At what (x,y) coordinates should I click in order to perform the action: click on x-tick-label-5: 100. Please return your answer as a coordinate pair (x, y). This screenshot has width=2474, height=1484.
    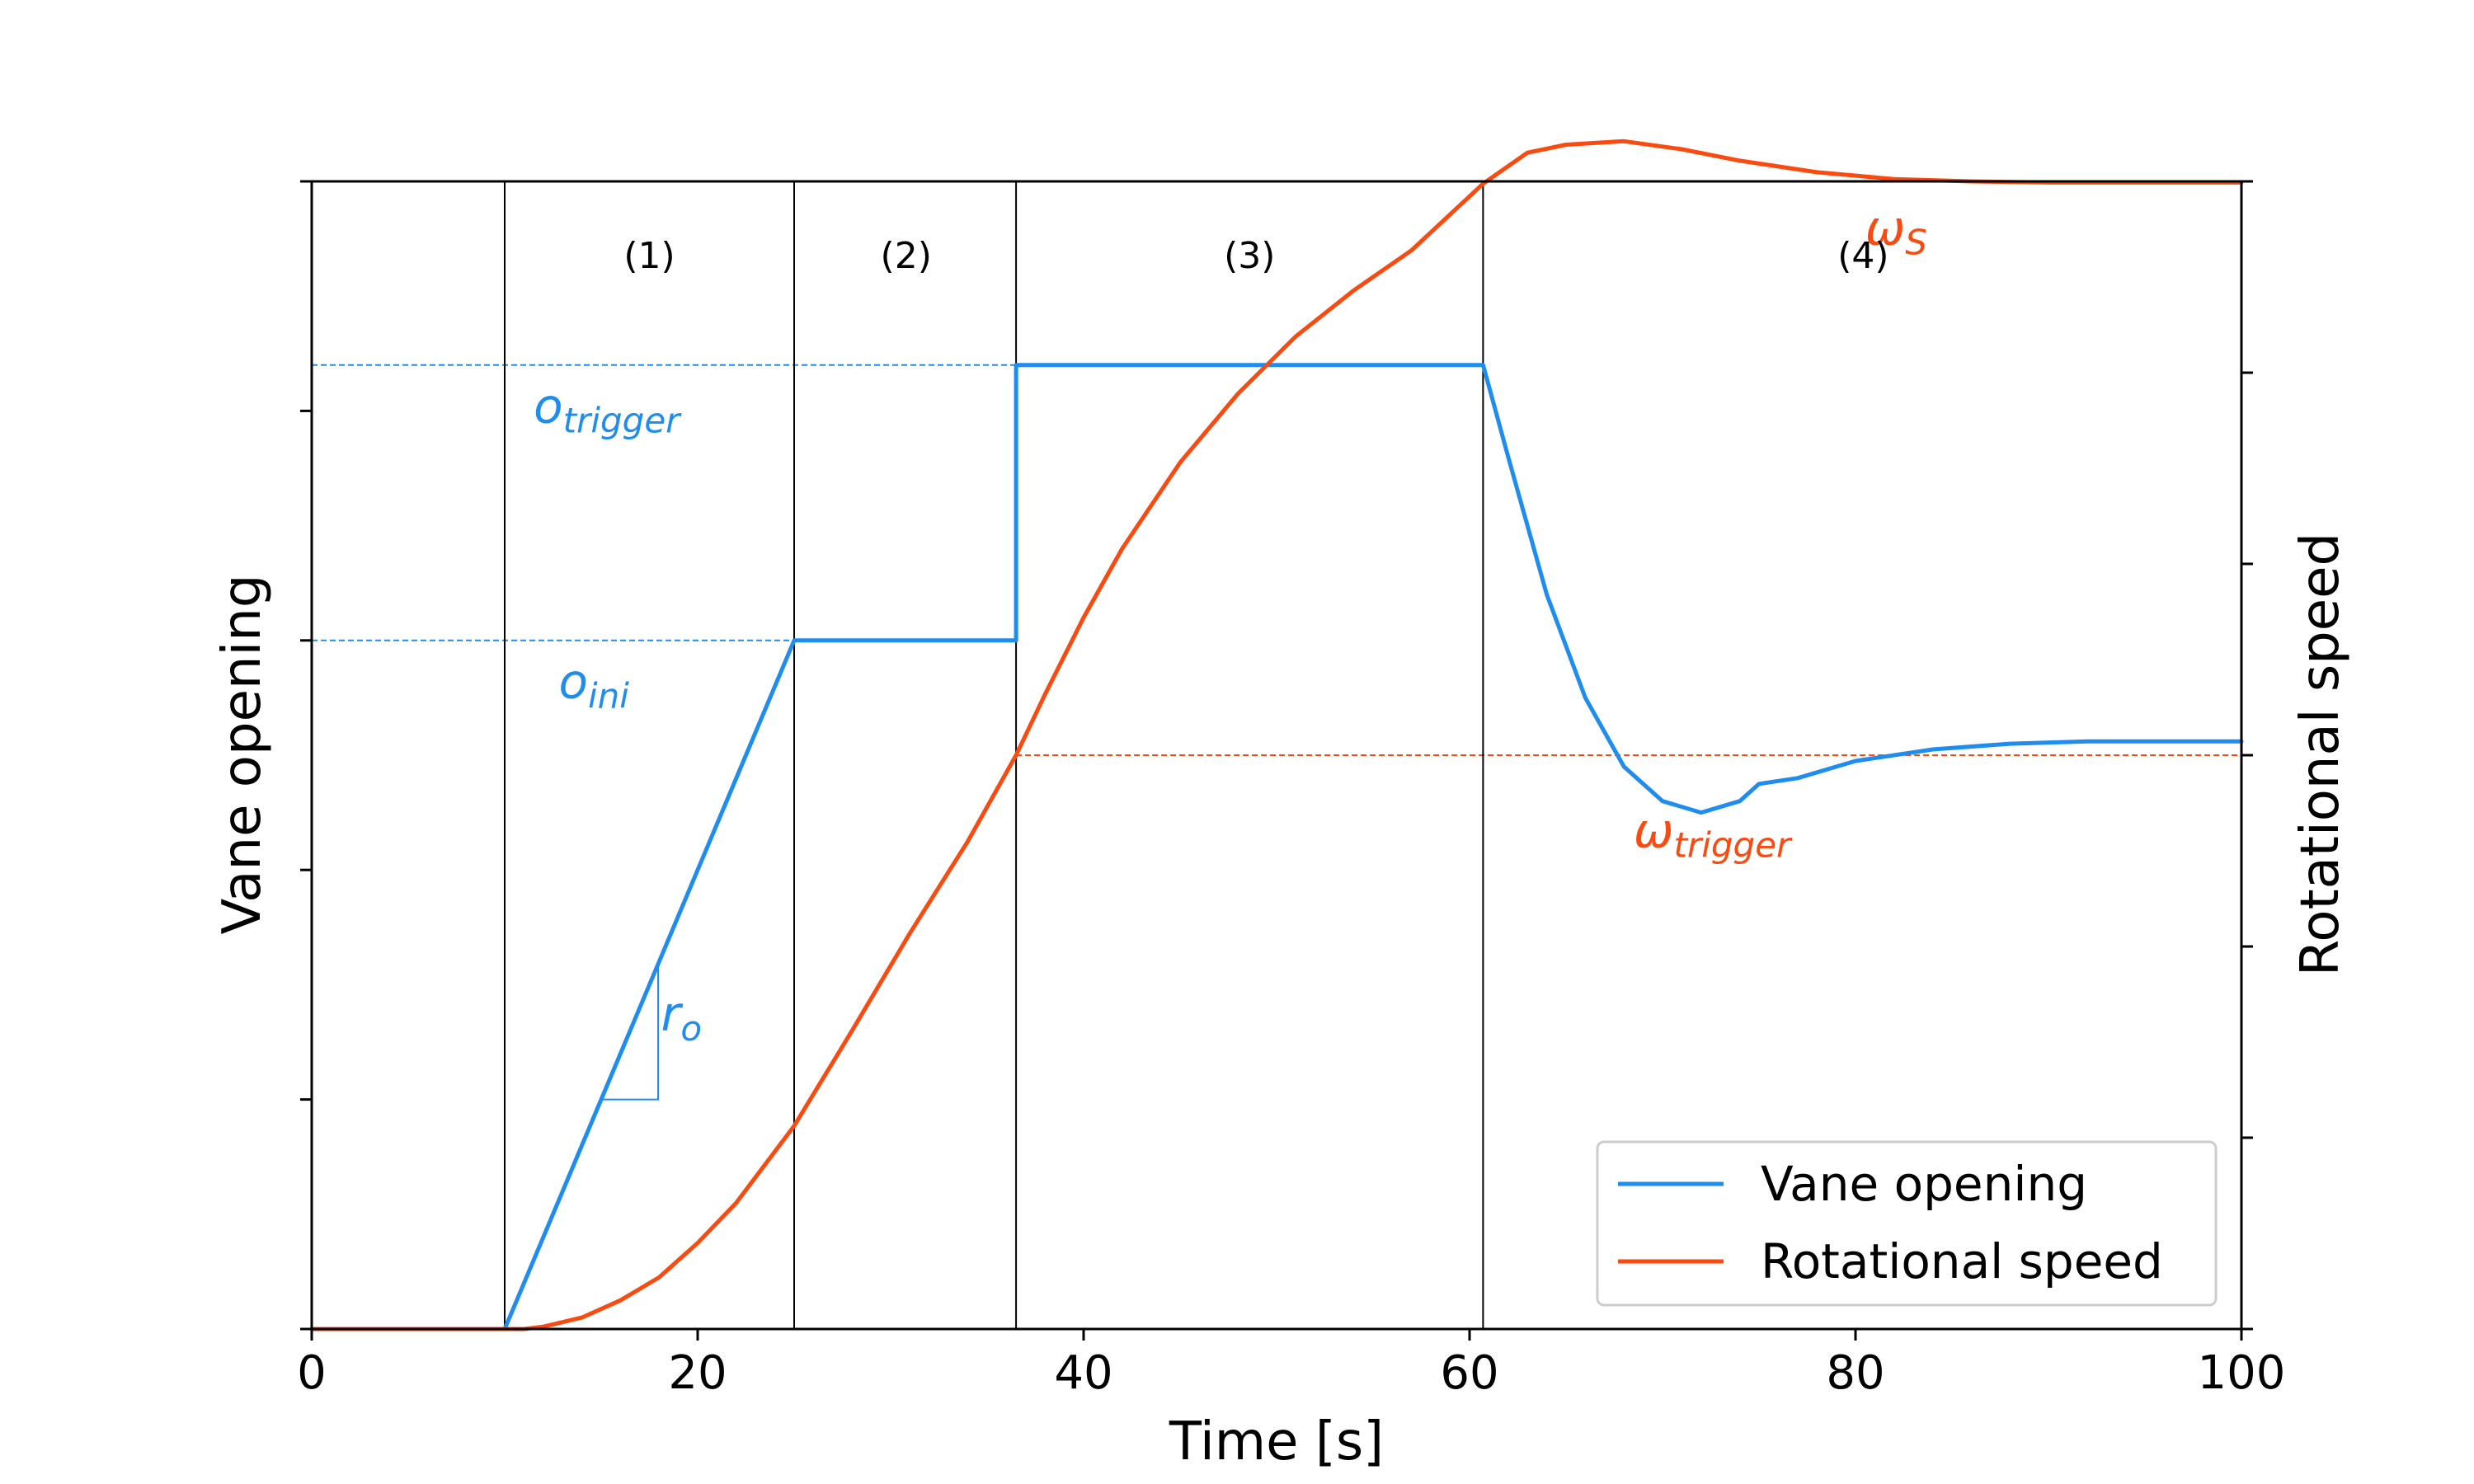
    Looking at the image, I should click on (2242, 1373).